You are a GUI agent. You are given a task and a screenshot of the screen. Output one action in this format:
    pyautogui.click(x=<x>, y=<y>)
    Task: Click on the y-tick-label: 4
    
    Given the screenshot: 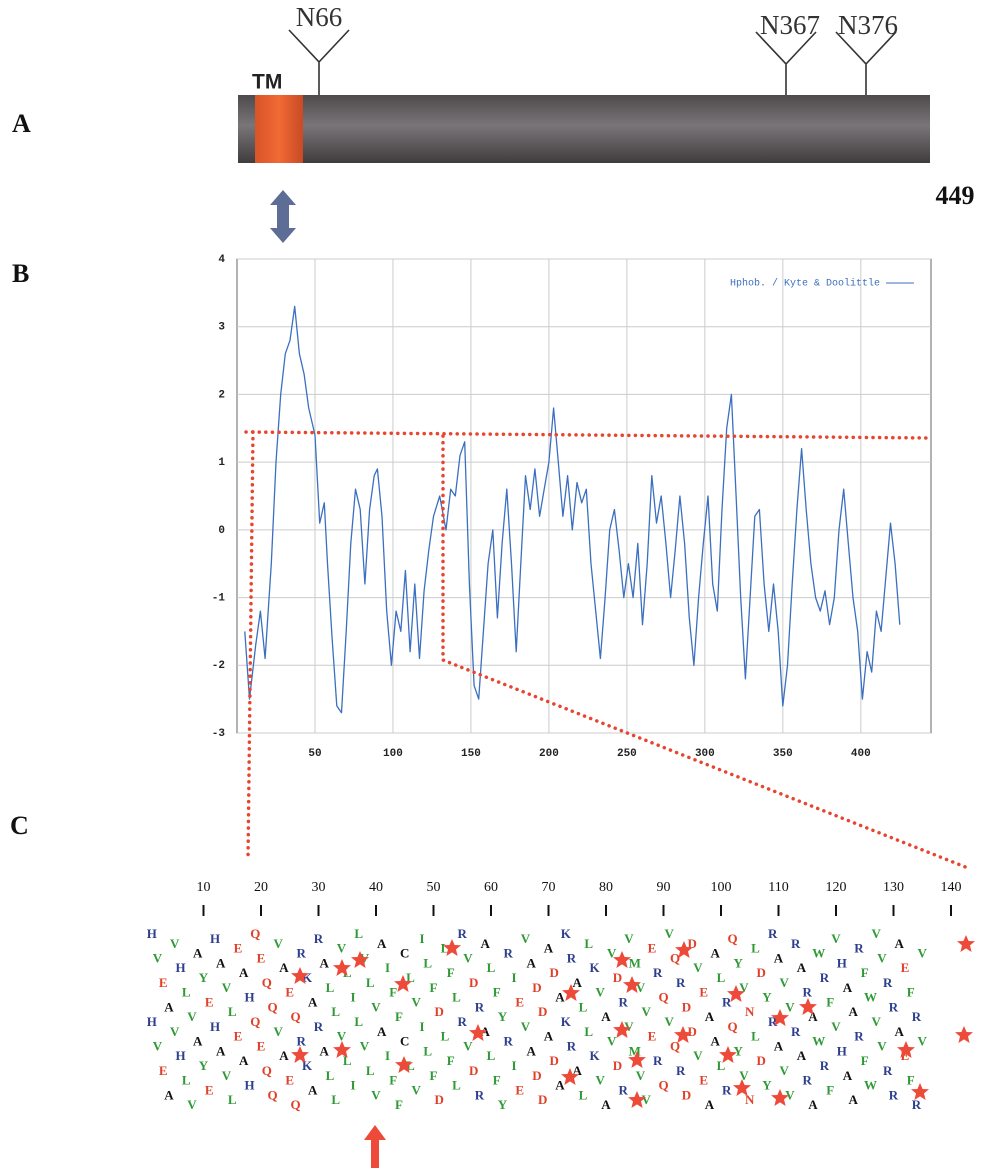 What is the action you would take?
    pyautogui.click(x=221, y=260)
    